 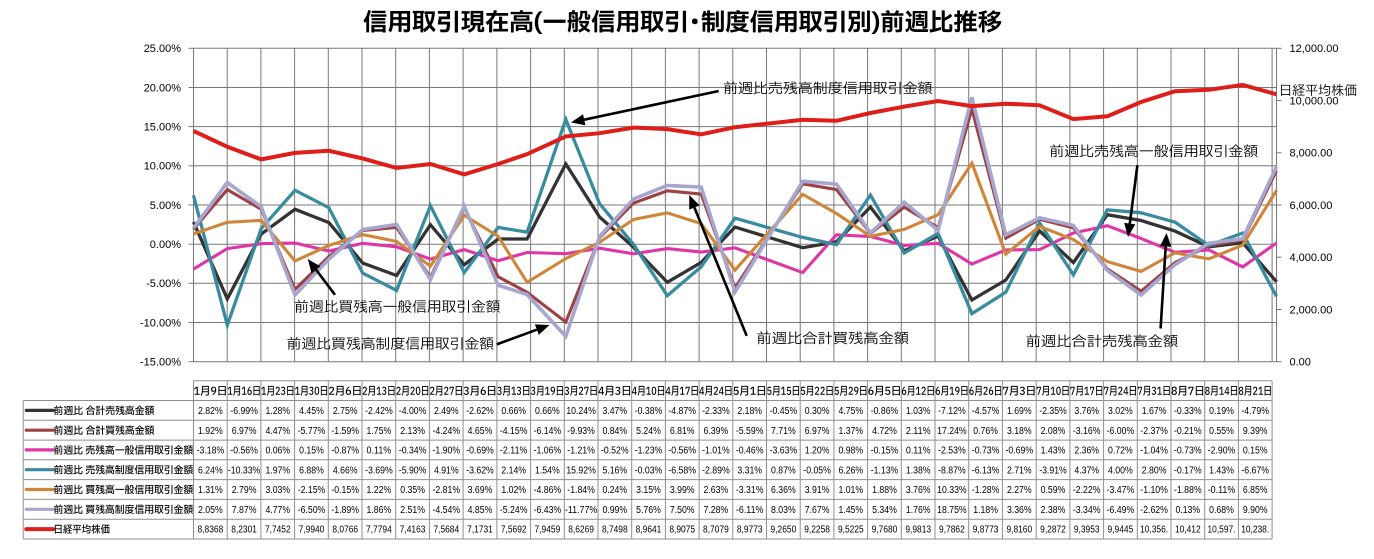 I want to click on svg-text: -2.33%, so click(x=716, y=411).